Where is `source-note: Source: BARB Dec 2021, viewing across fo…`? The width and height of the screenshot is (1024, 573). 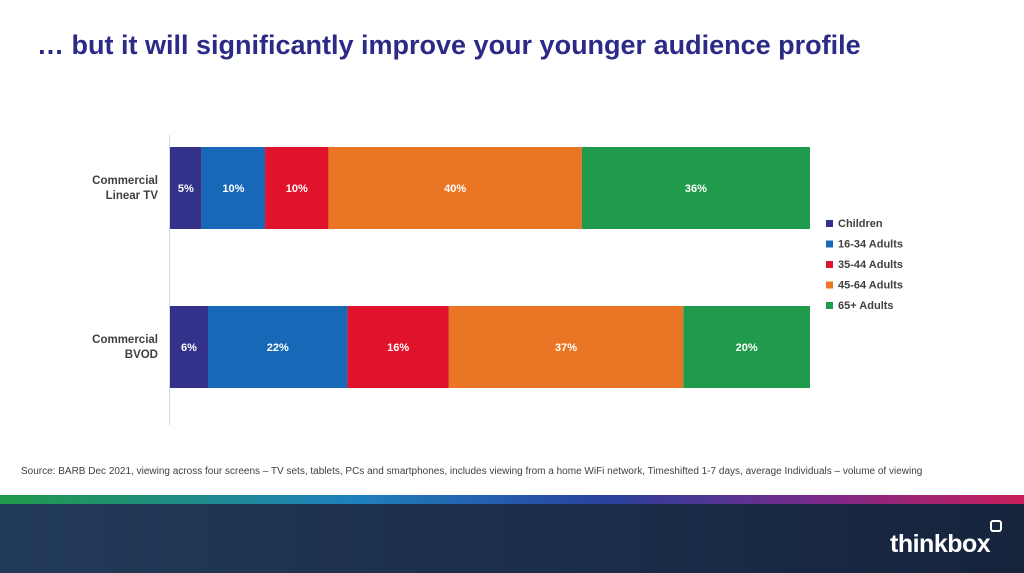
source-note: Source: BARB Dec 2021, viewing across fo… is located at coordinates (472, 471).